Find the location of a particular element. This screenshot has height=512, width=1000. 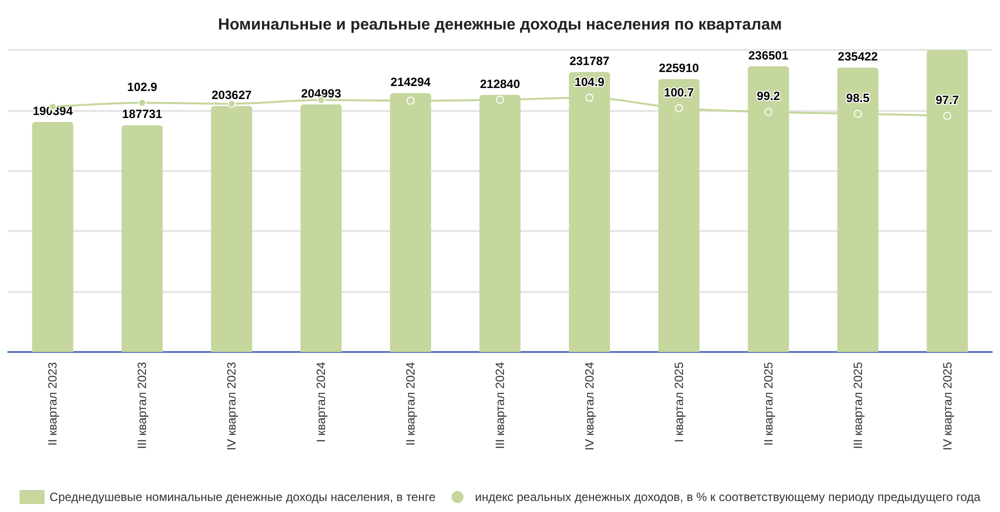

data-label: 100.7 is located at coordinates (679, 92).